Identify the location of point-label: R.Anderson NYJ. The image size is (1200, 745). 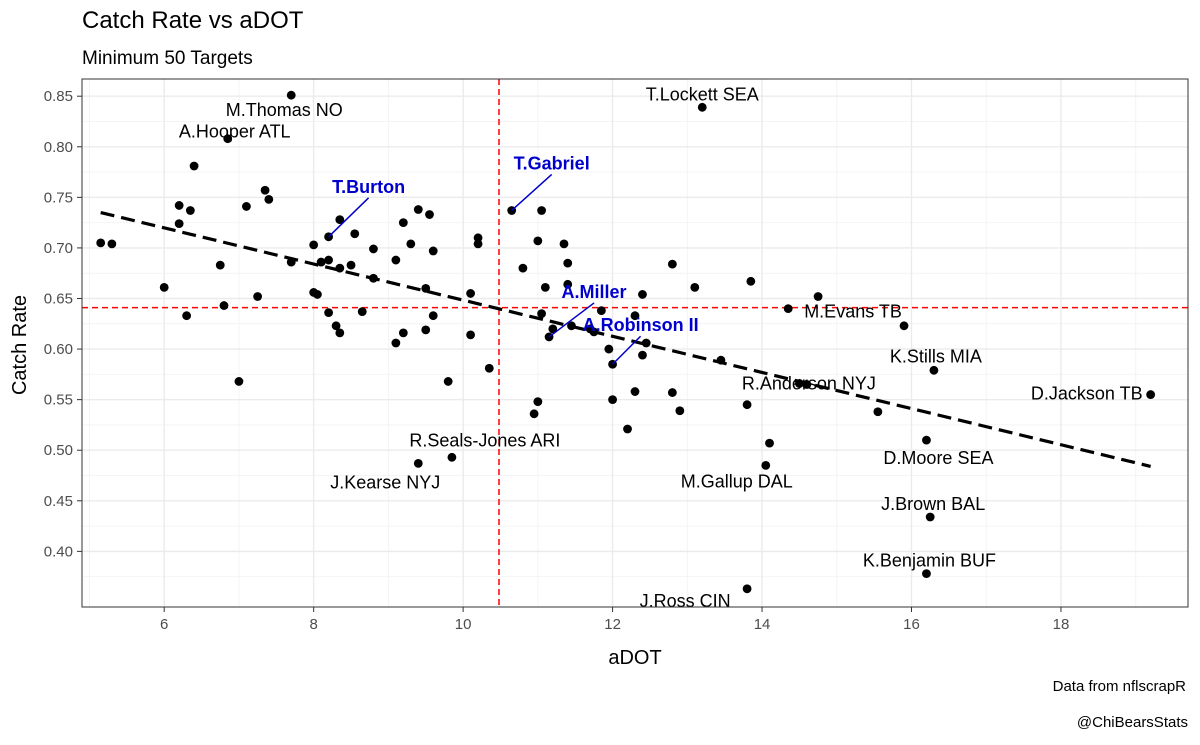
(809, 383).